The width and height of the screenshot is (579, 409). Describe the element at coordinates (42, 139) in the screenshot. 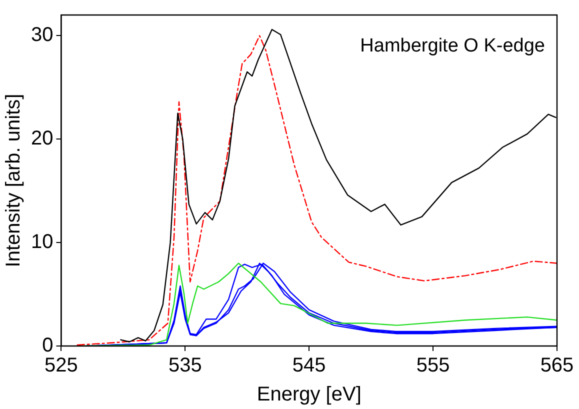

I see `y-tick-label: 20` at that location.